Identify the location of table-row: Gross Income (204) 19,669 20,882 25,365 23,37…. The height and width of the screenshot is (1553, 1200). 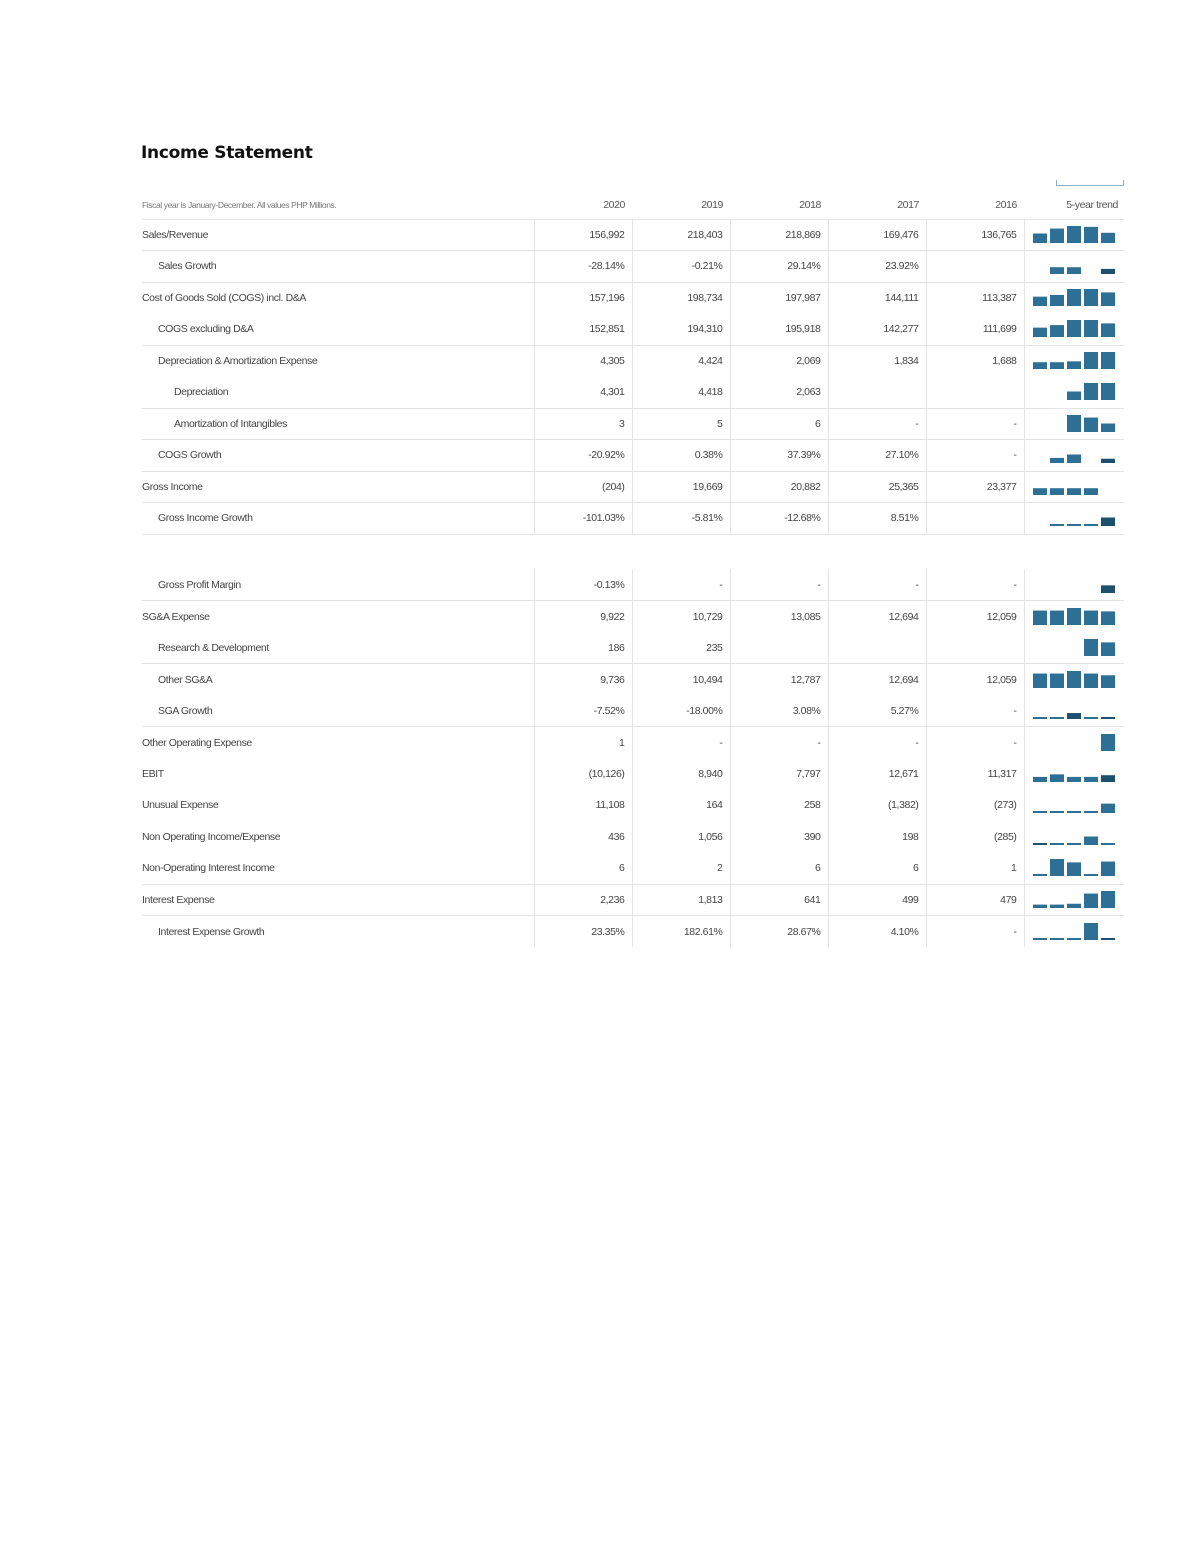
(633, 486).